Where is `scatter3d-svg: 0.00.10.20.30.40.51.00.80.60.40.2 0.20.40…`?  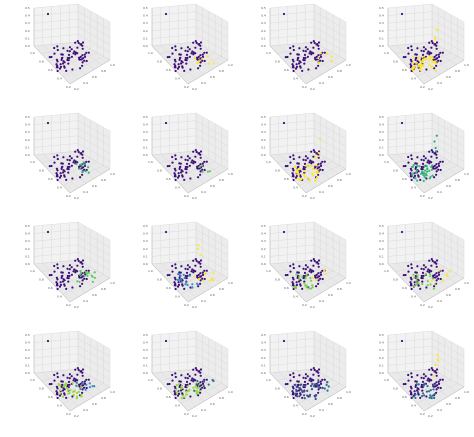 scatter3d-svg: 0.00.10.20.30.40.51.00.80.60.40.2 0.20.40… is located at coordinates (424, 47).